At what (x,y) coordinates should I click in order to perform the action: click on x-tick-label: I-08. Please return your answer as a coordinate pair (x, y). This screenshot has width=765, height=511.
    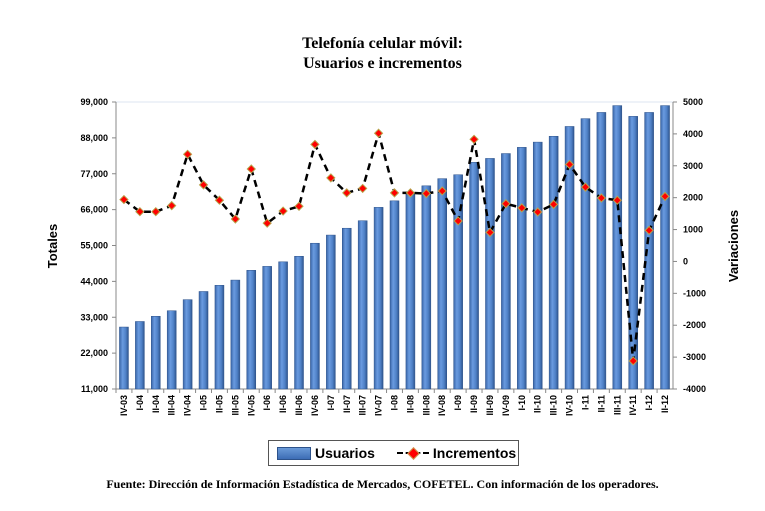
    Looking at the image, I should click on (395, 403).